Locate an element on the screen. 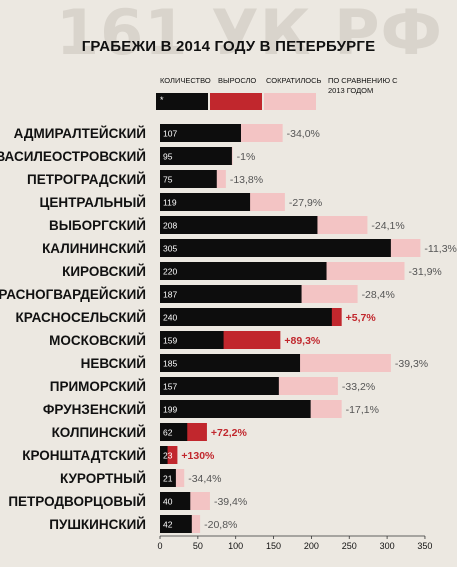 This screenshot has height=567, width=457. value-label-8: 240 is located at coordinates (170, 318).